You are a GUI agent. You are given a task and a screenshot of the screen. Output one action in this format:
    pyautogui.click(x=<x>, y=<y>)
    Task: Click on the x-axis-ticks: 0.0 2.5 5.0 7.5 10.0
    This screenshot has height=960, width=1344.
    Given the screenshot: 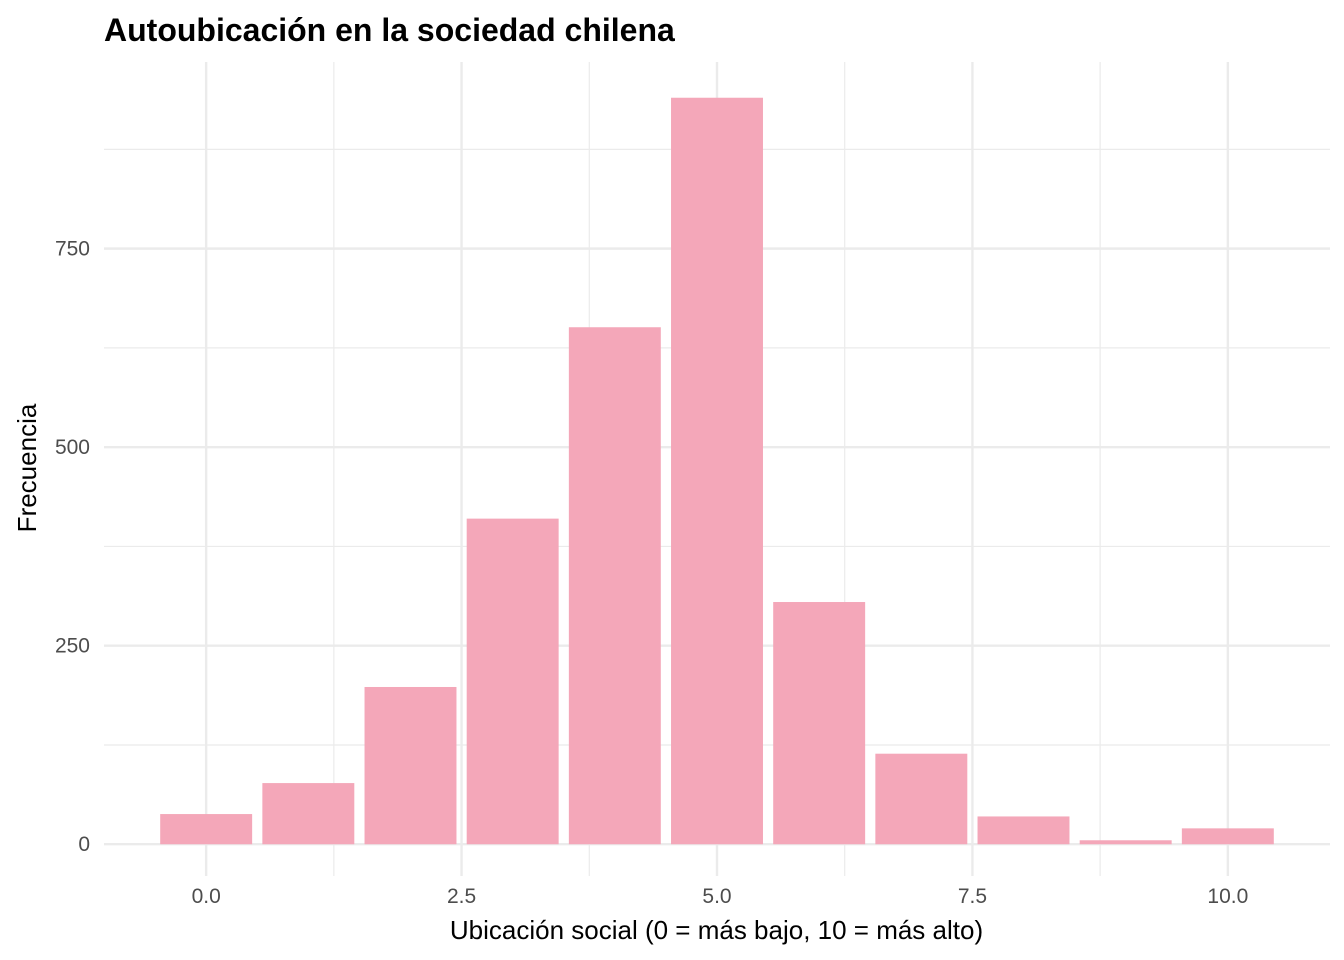 What is the action you would take?
    pyautogui.click(x=720, y=896)
    